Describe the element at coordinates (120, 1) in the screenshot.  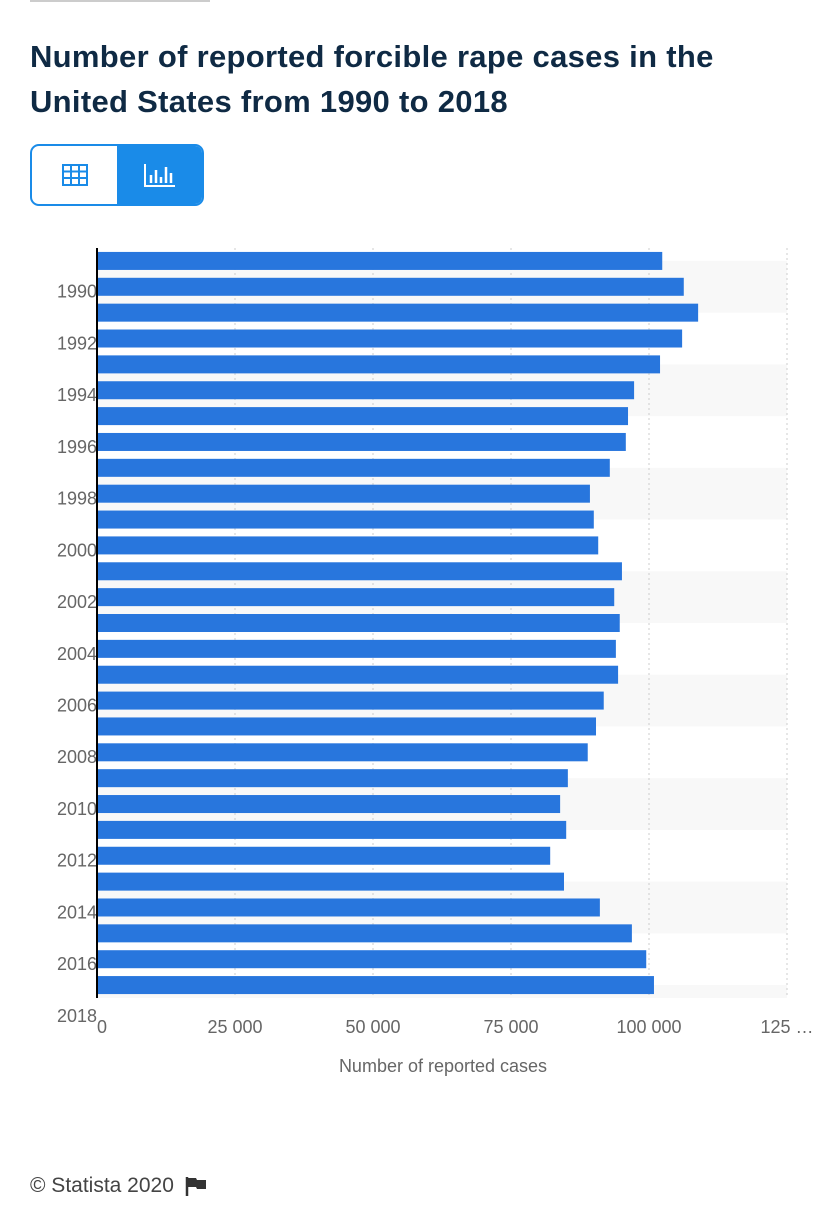
I see `top-bar` at that location.